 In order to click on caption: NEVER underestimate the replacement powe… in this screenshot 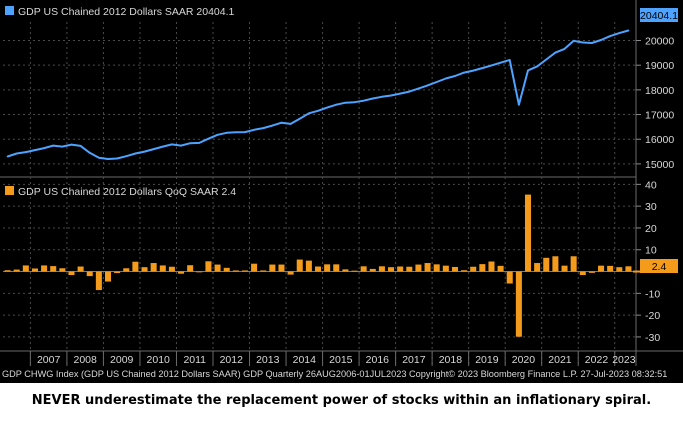, I will do `click(341, 400)`.